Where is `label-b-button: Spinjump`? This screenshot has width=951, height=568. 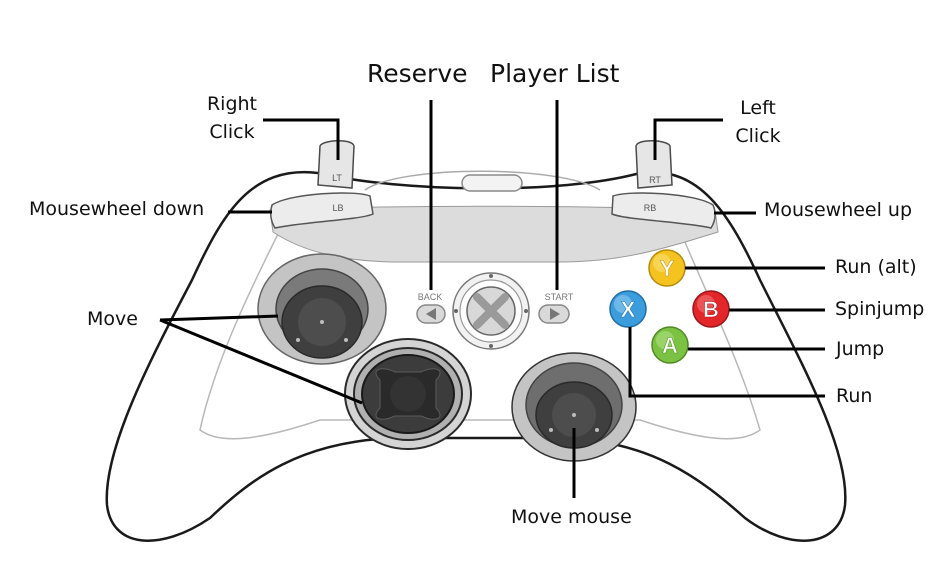 label-b-button: Spinjump is located at coordinates (880, 309).